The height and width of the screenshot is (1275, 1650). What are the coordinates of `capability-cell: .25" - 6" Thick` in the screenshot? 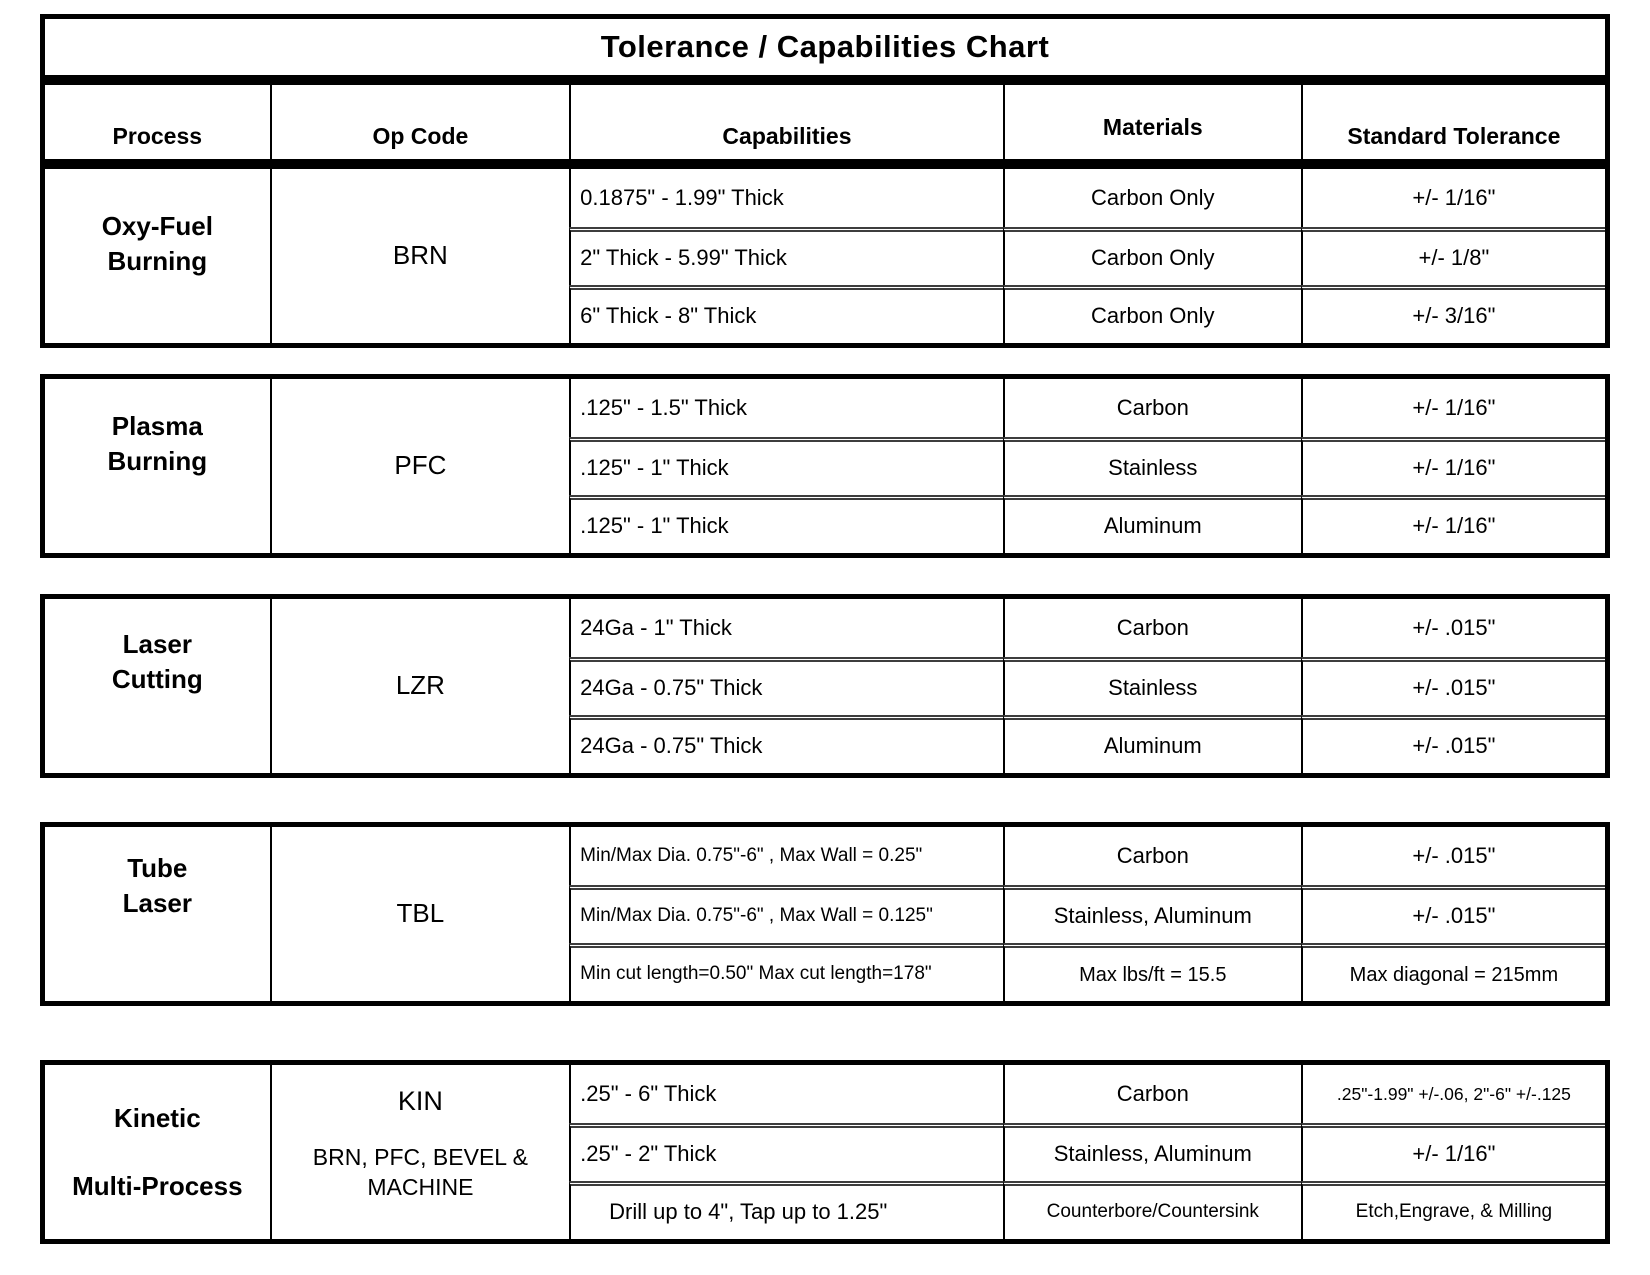 It's located at (786, 1094).